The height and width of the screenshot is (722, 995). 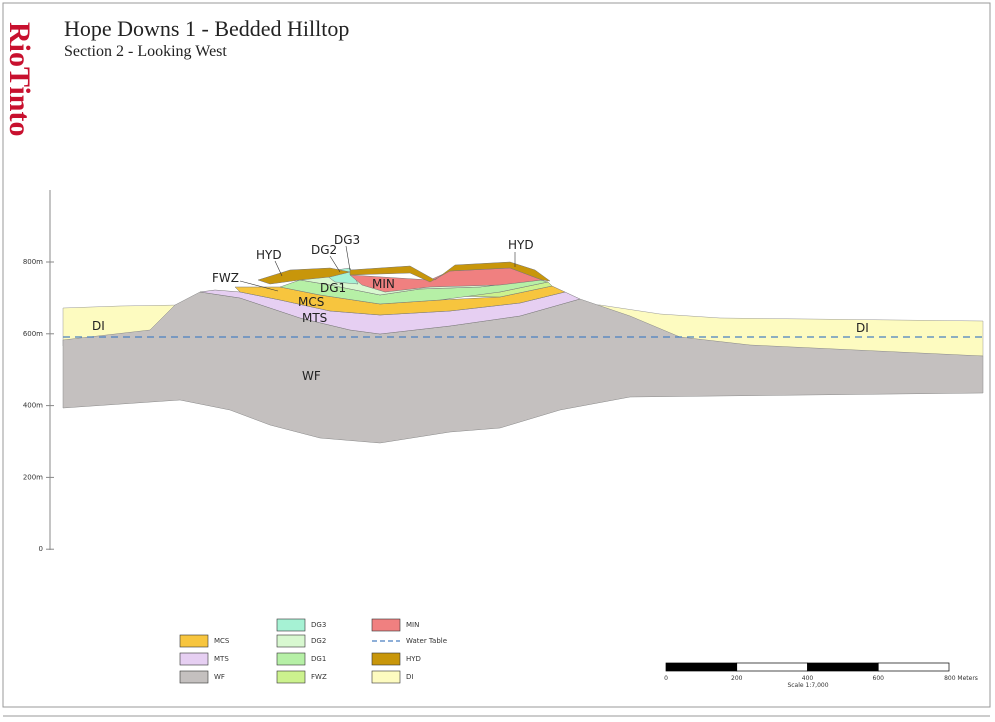 I want to click on legend-label: WF, so click(x=219, y=677).